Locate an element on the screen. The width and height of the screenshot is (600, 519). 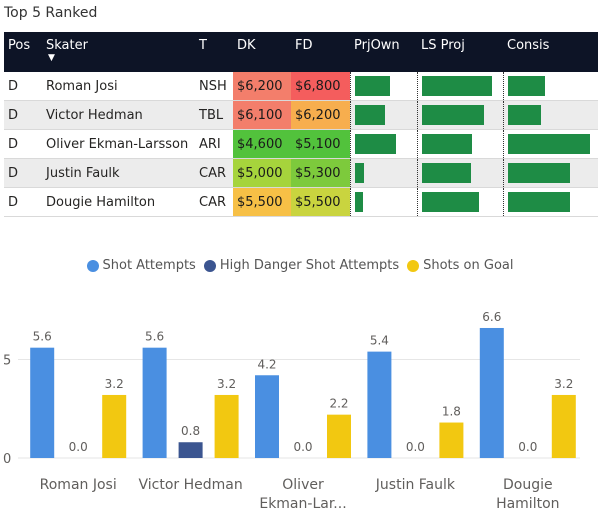
cell-dk-salary: $6,100 is located at coordinates (262, 115).